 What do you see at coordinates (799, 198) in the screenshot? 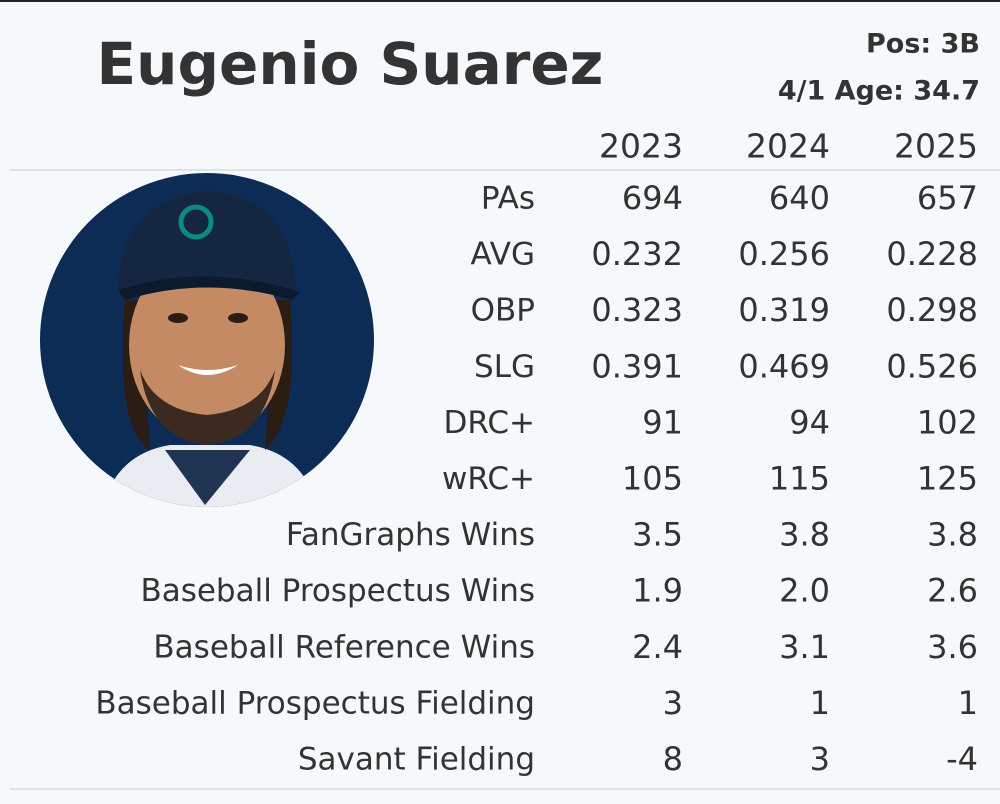
I see `stat-value: 640` at bounding box center [799, 198].